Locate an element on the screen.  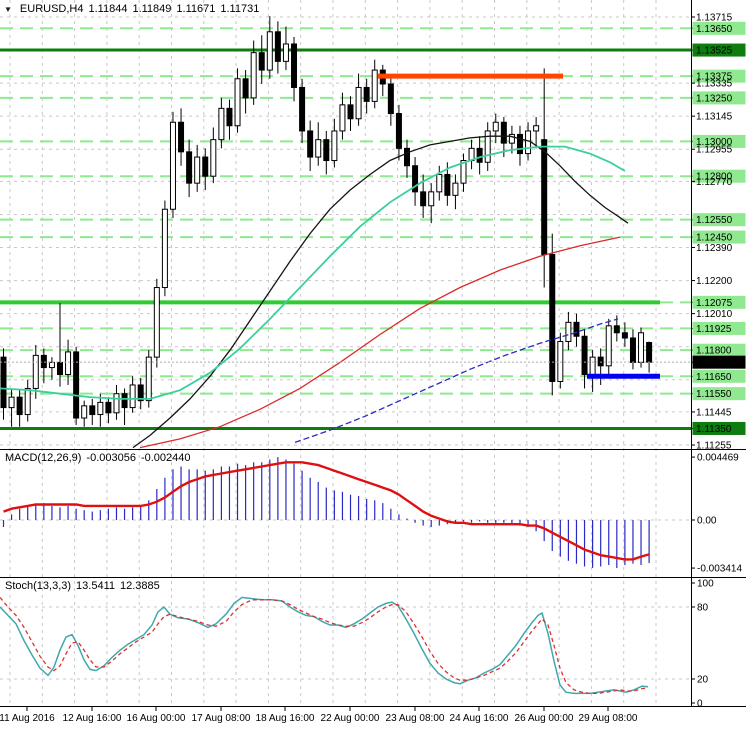
price-axis-label: 1.13000 is located at coordinates (714, 142).